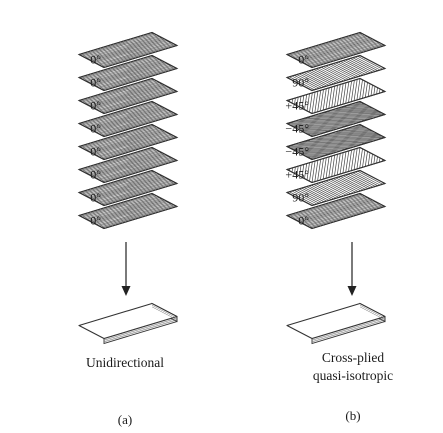  I want to click on panel-caption: Unidirectional, so click(125, 362).